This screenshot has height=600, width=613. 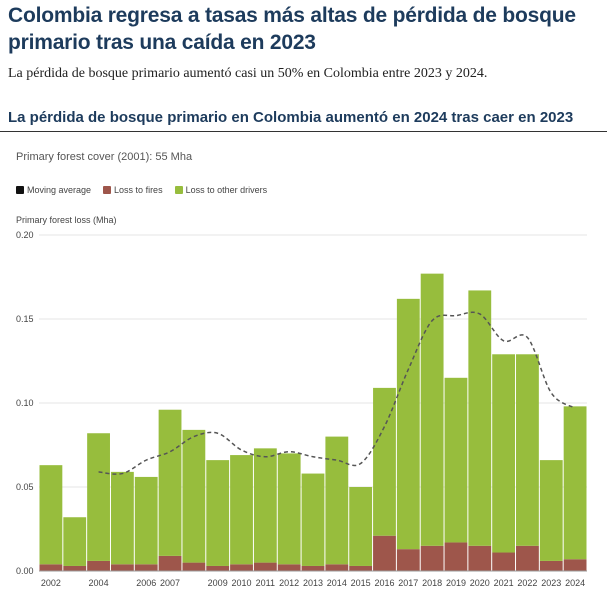 What do you see at coordinates (75, 568) in the screenshot?
I see `bar-fires-2003` at bounding box center [75, 568].